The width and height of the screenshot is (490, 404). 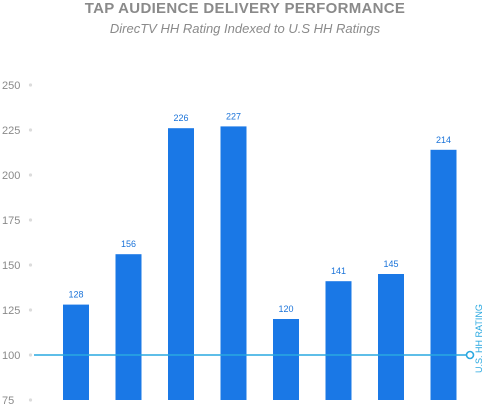 What do you see at coordinates (245, 8) in the screenshot?
I see `chart-title: TAP AUDIENCE DELIVERY PERFORMANCE` at bounding box center [245, 8].